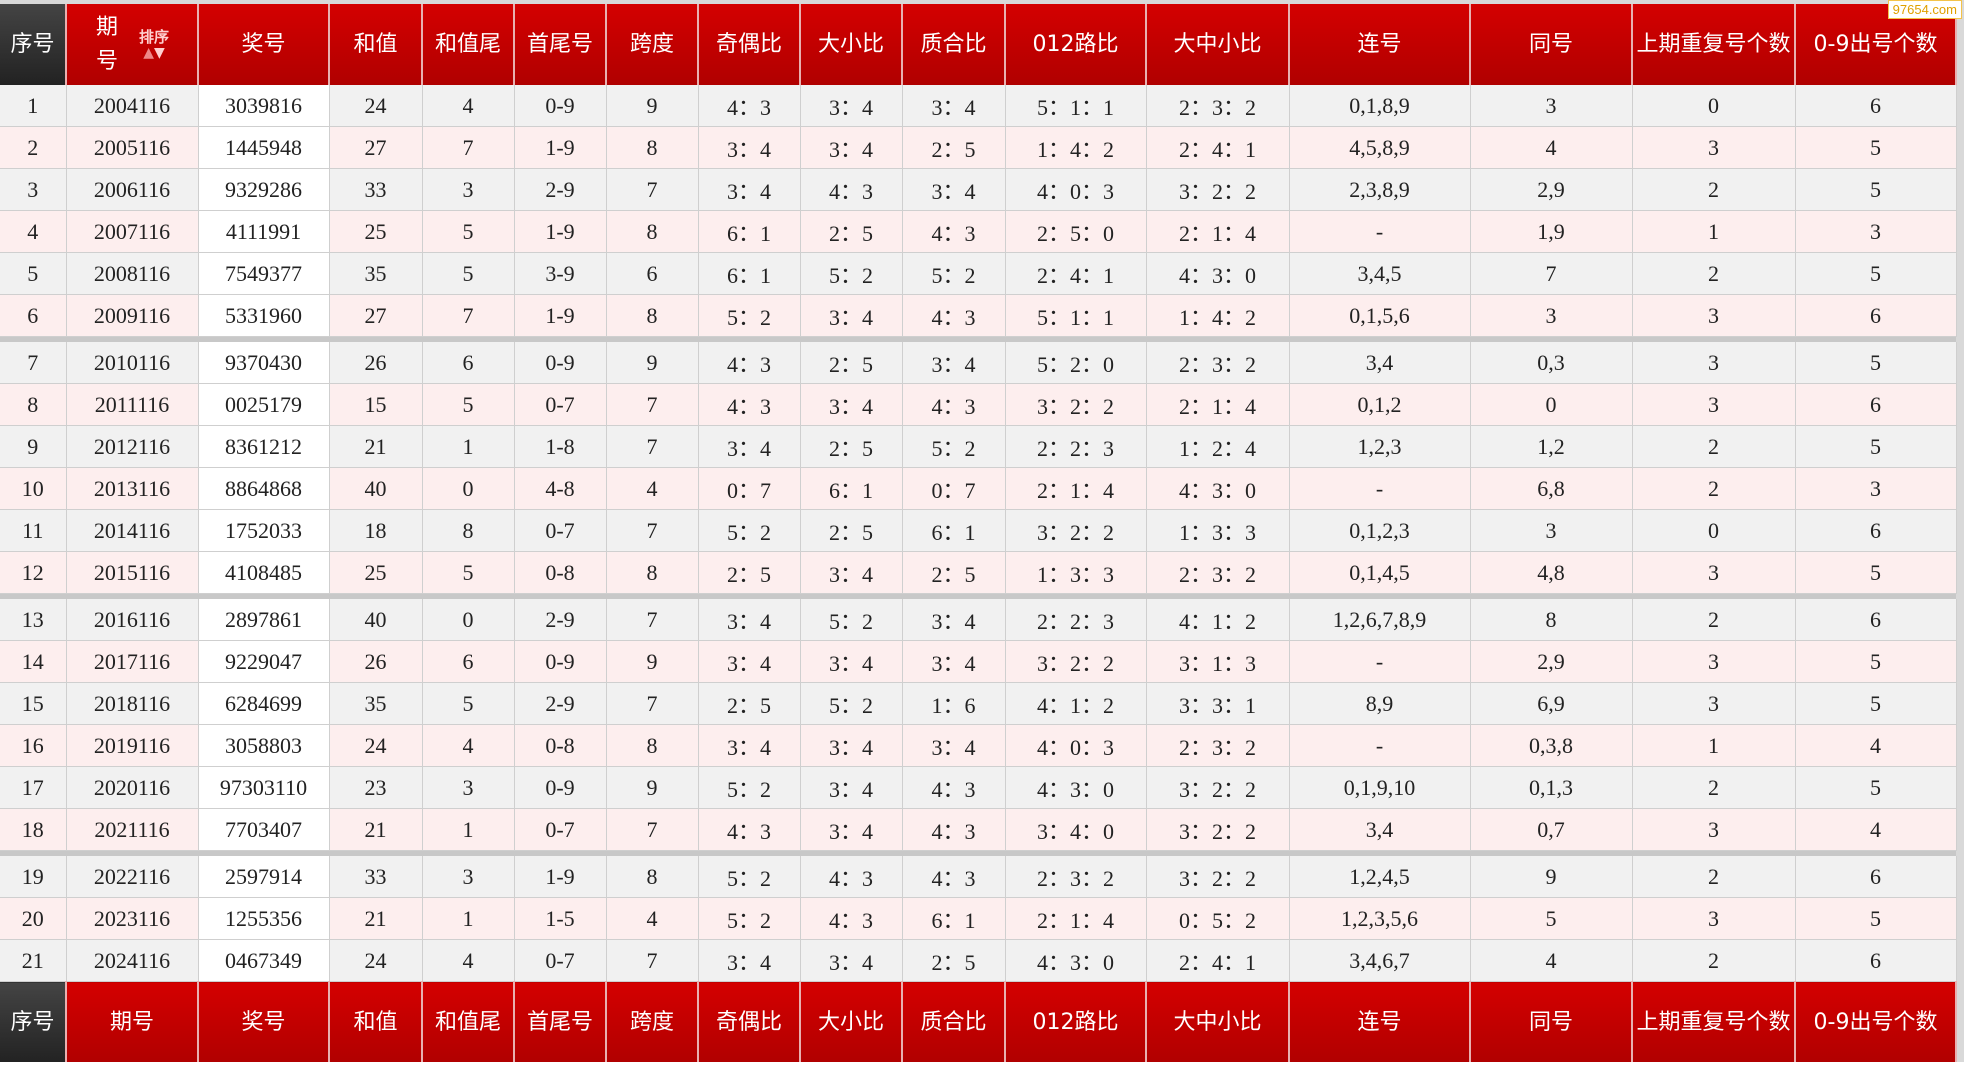 The width and height of the screenshot is (1964, 1072). Describe the element at coordinates (33, 745) in the screenshot. I see `cell-index: 16` at that location.